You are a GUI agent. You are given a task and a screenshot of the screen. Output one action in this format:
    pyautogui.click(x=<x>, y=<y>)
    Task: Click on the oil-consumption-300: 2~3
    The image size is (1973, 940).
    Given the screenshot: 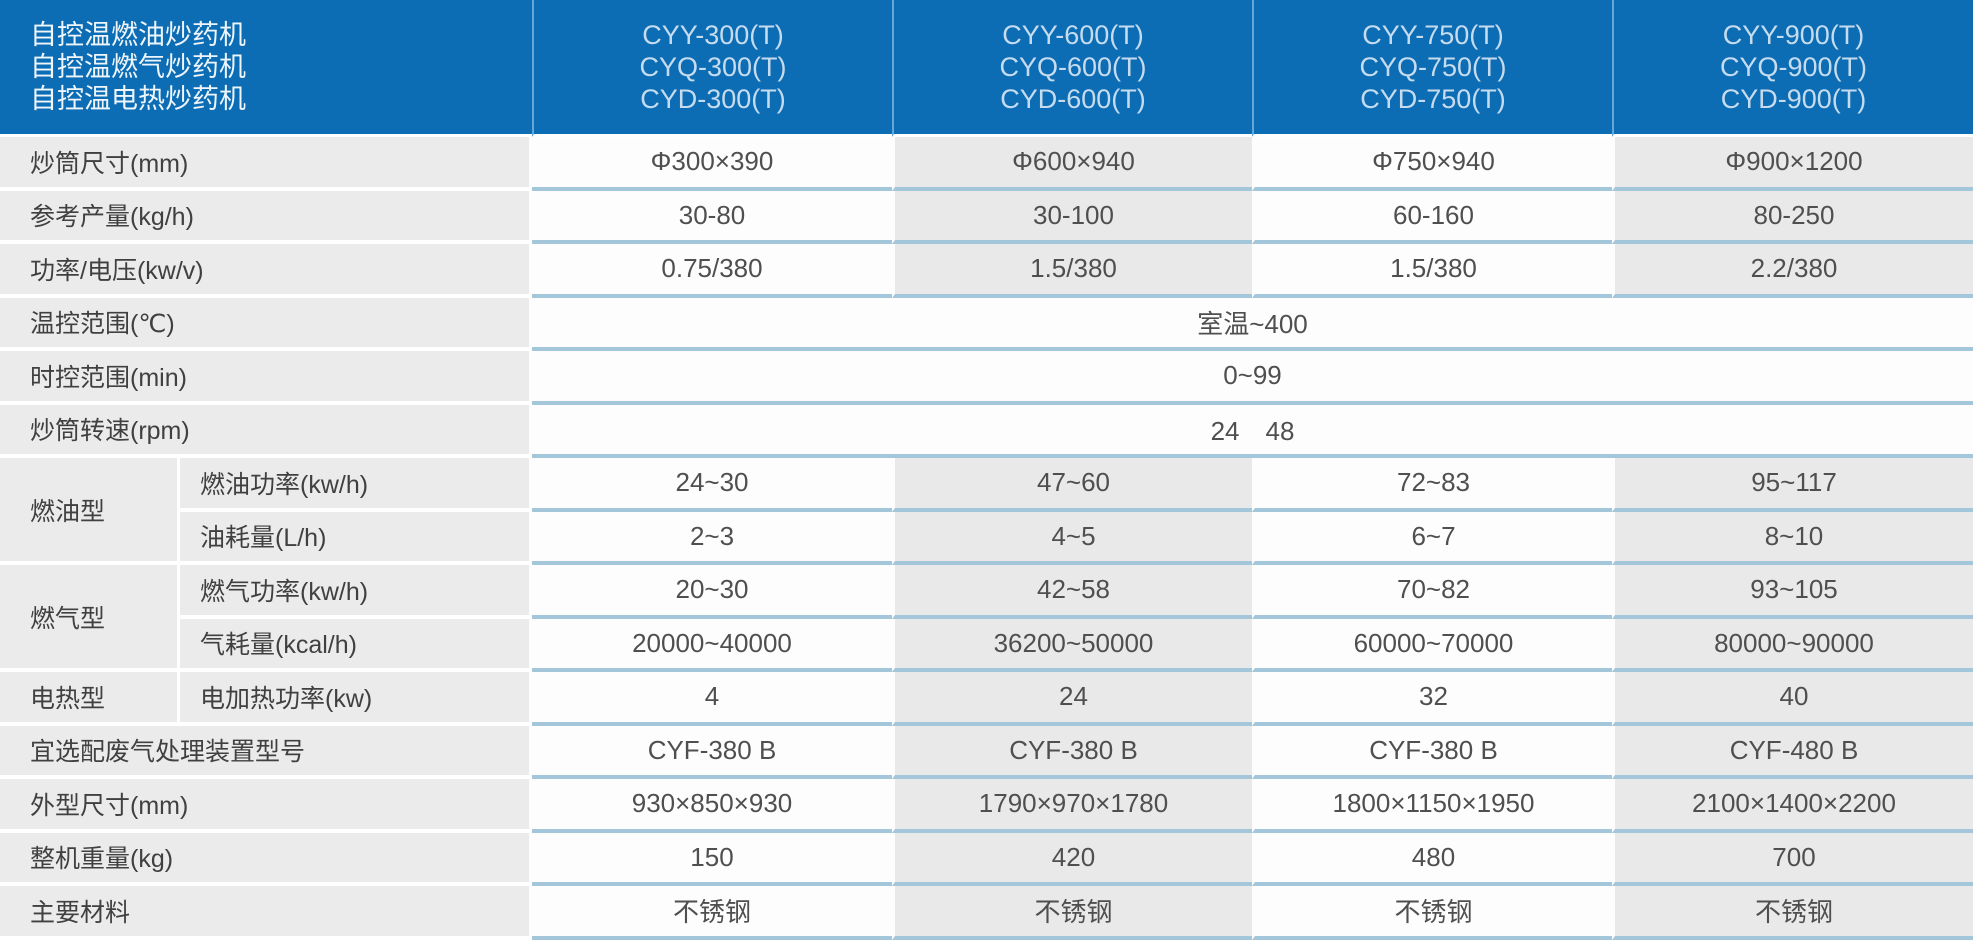 What is the action you would take?
    pyautogui.click(x=712, y=538)
    